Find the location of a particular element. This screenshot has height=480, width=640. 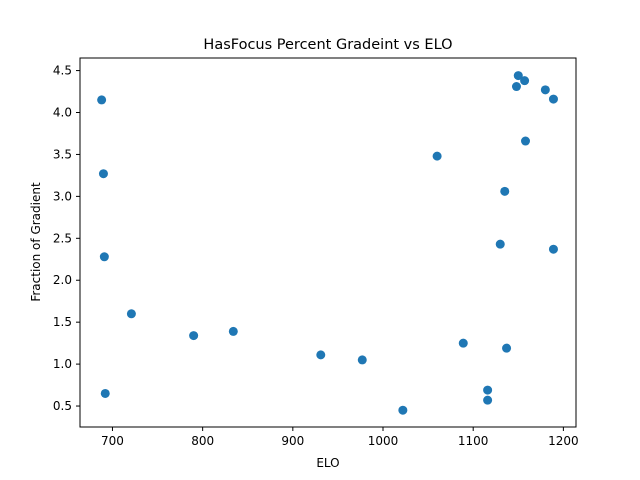

x-tick-label: 800 is located at coordinates (202, 441).